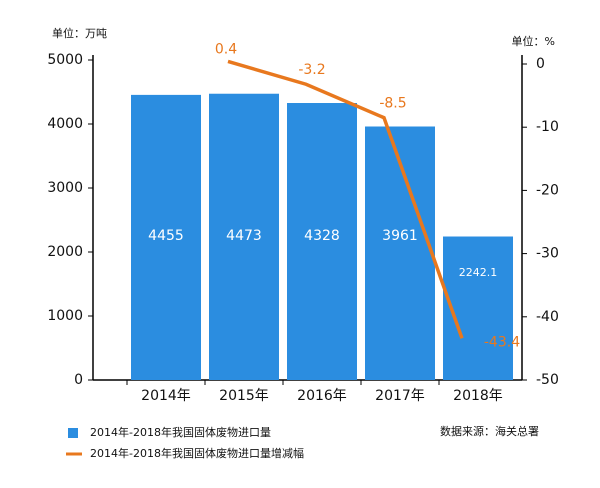 This screenshot has height=488, width=600. What do you see at coordinates (392, 104) in the screenshot?
I see `line-value-label: -8.5` at bounding box center [392, 104].